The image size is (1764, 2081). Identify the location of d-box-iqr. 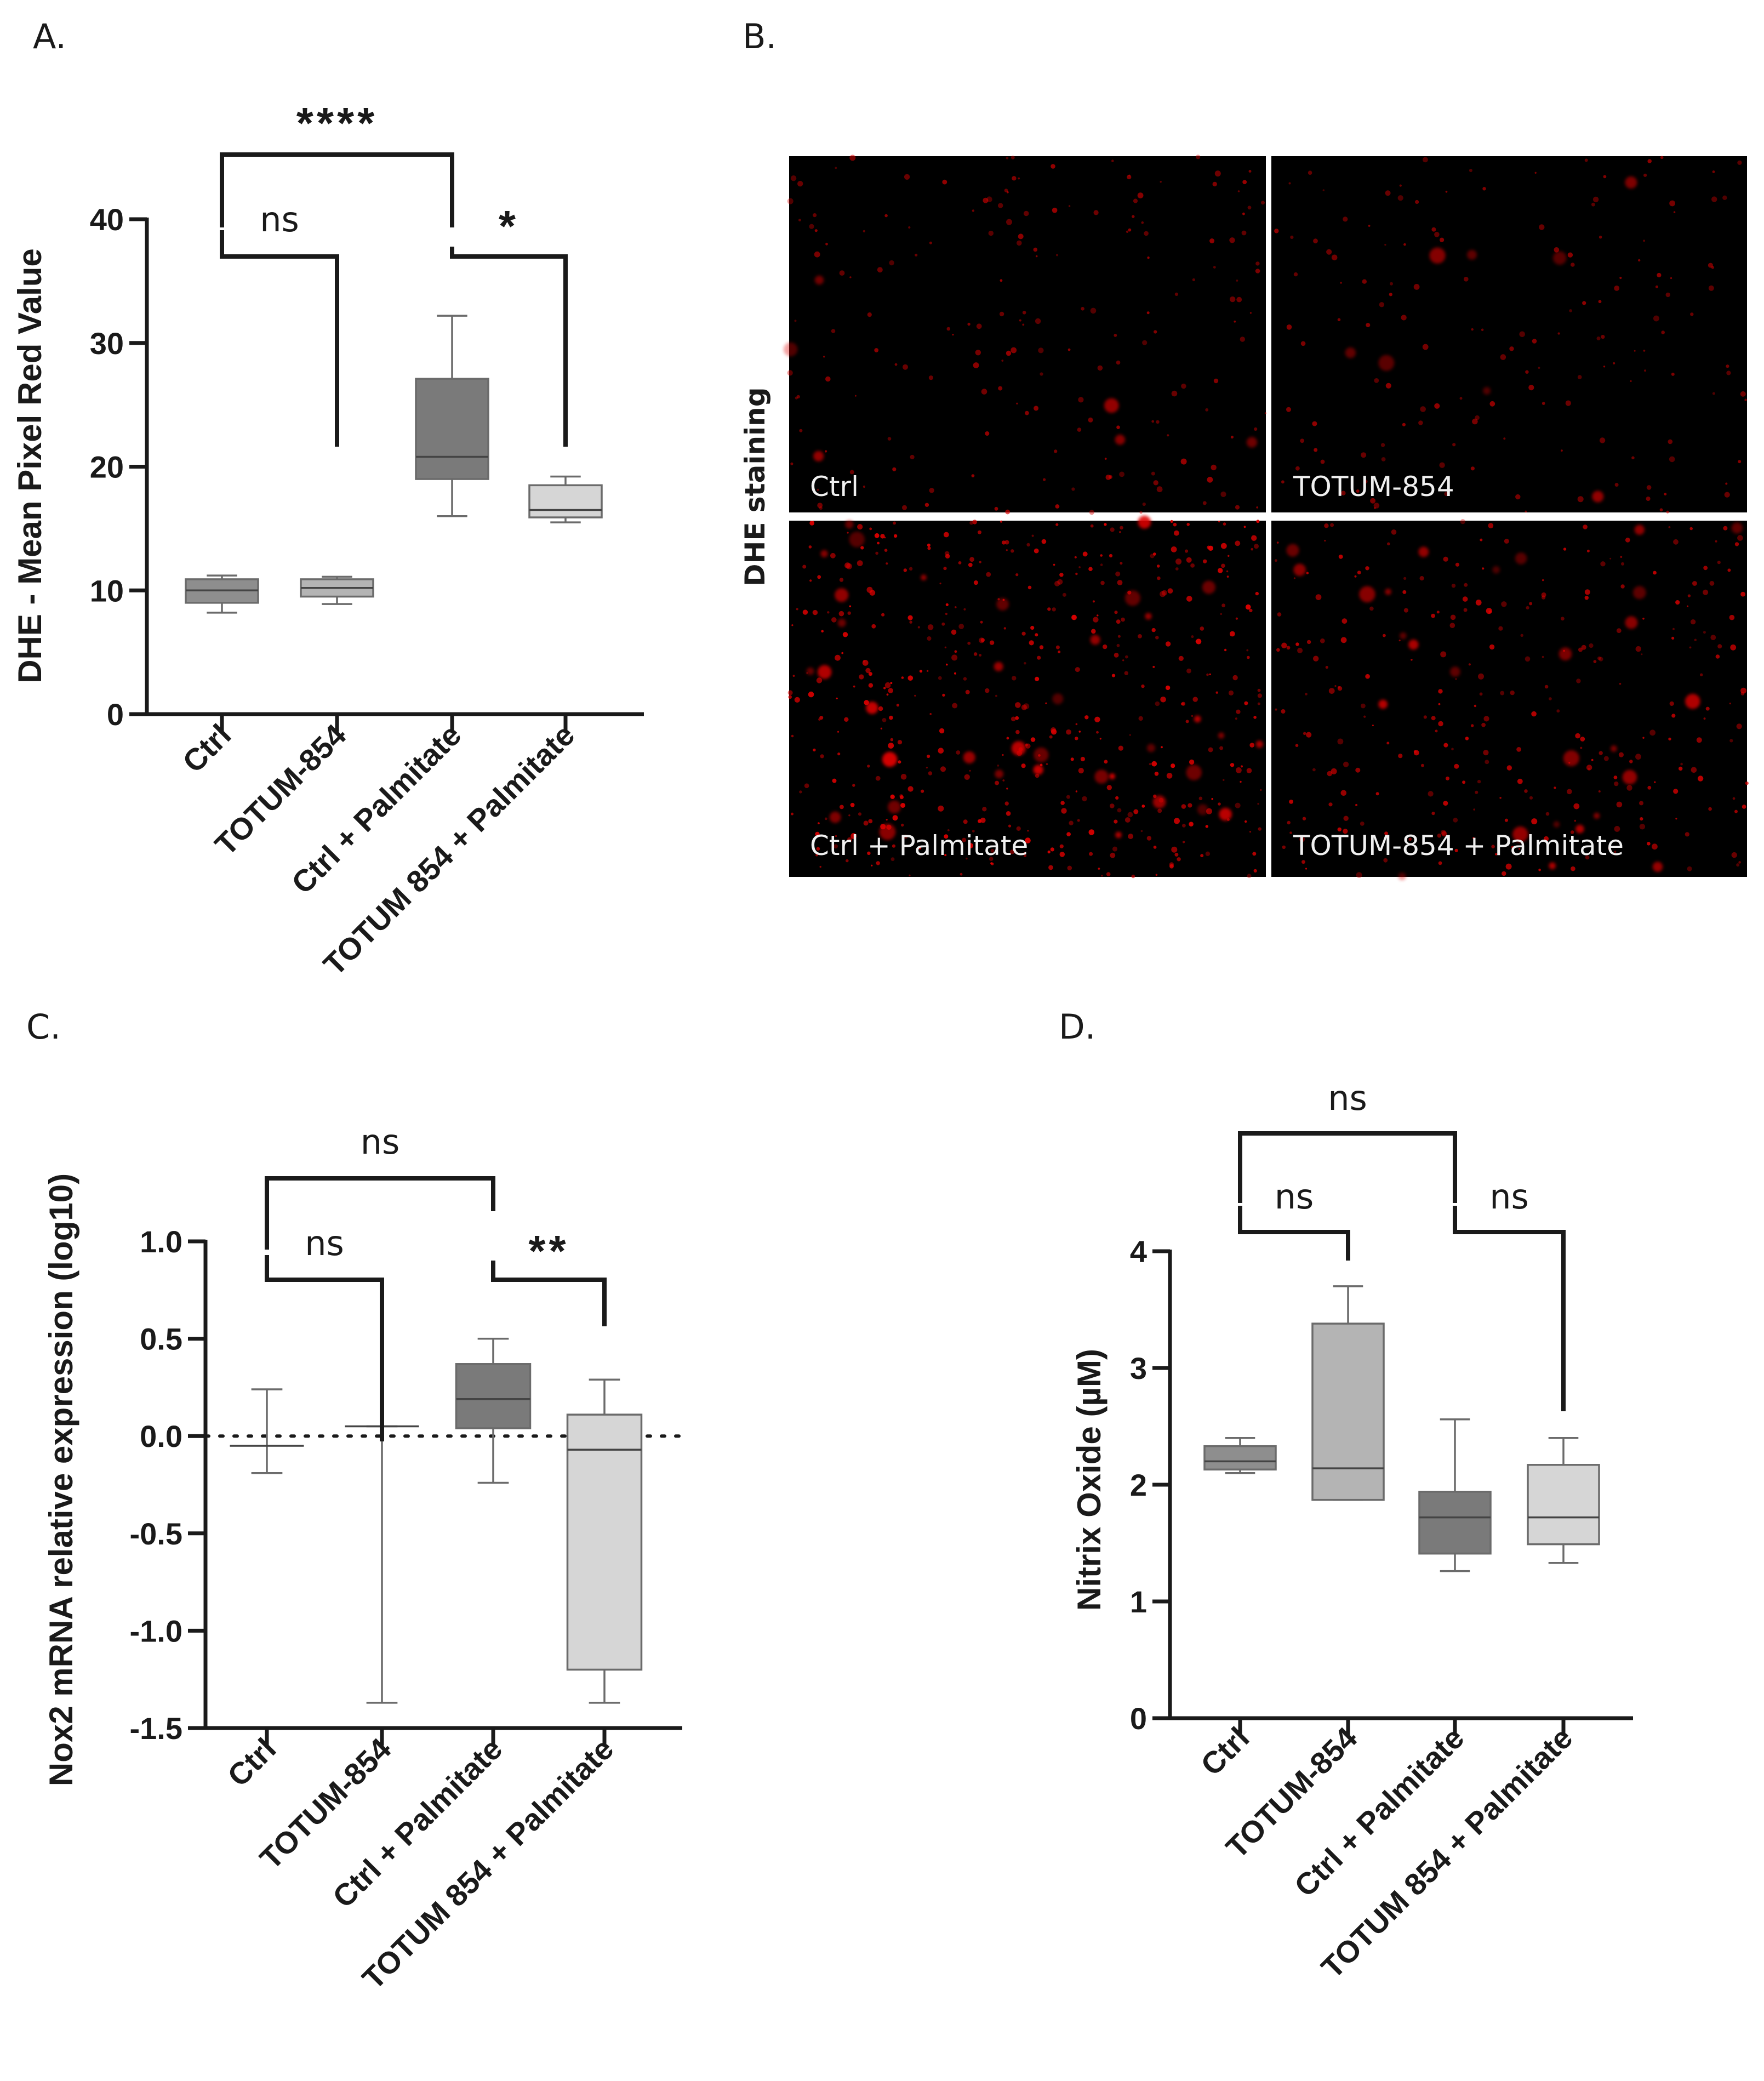
(1240, 1458).